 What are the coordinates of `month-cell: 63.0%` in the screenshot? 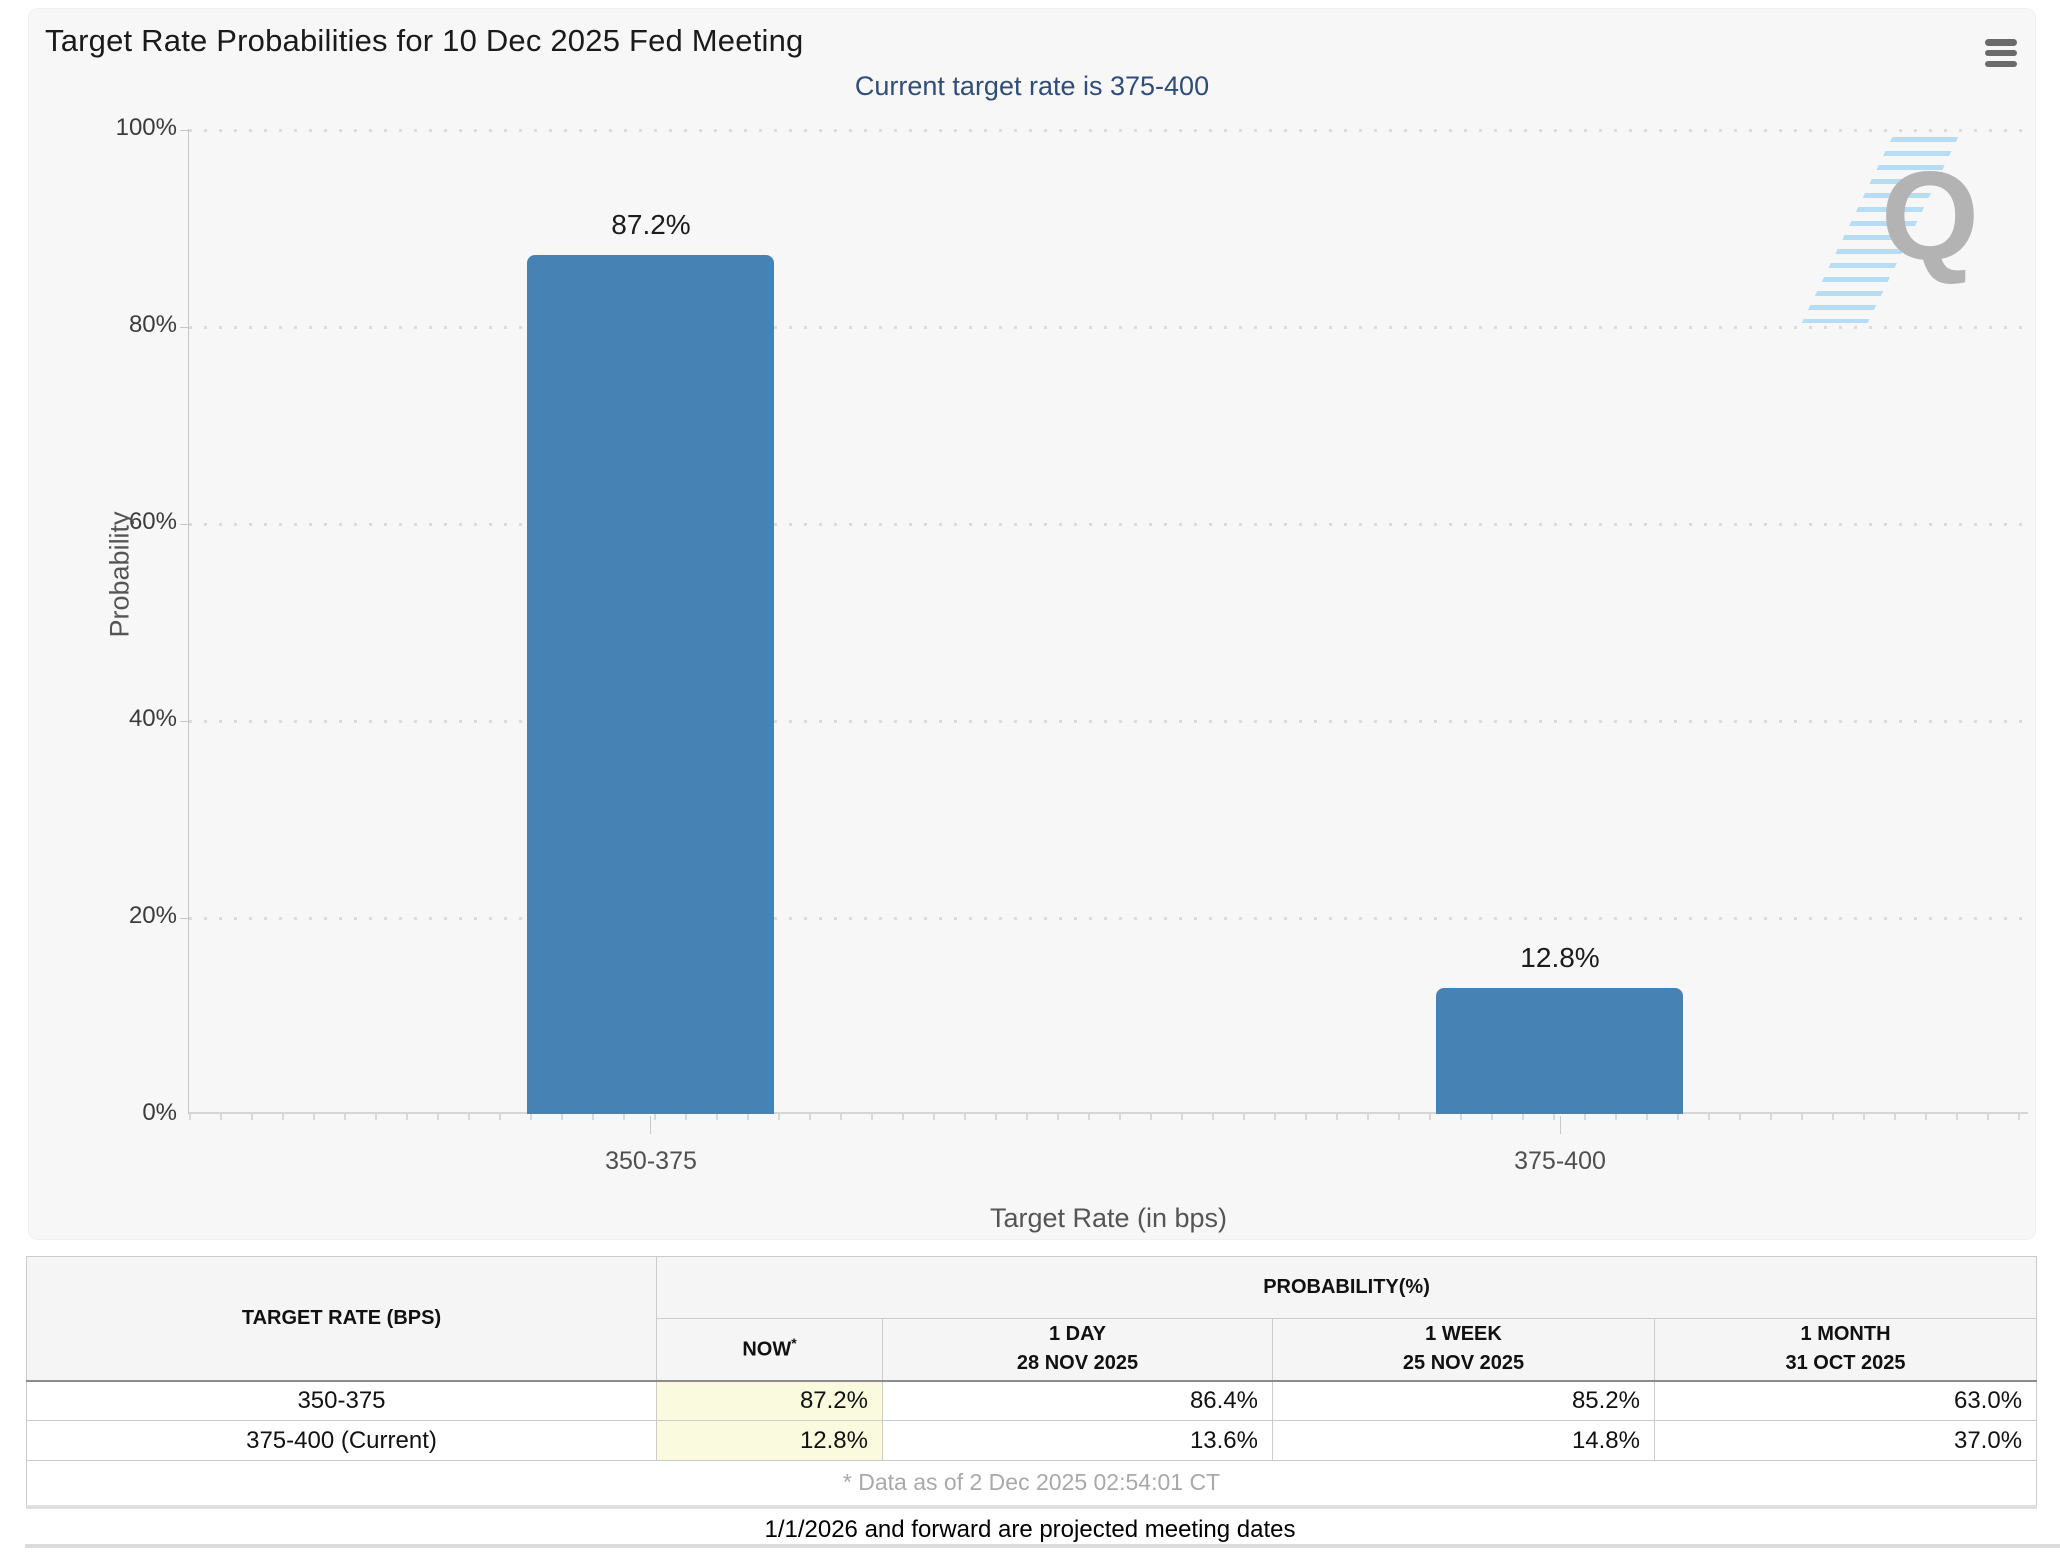 It's located at (1845, 1400).